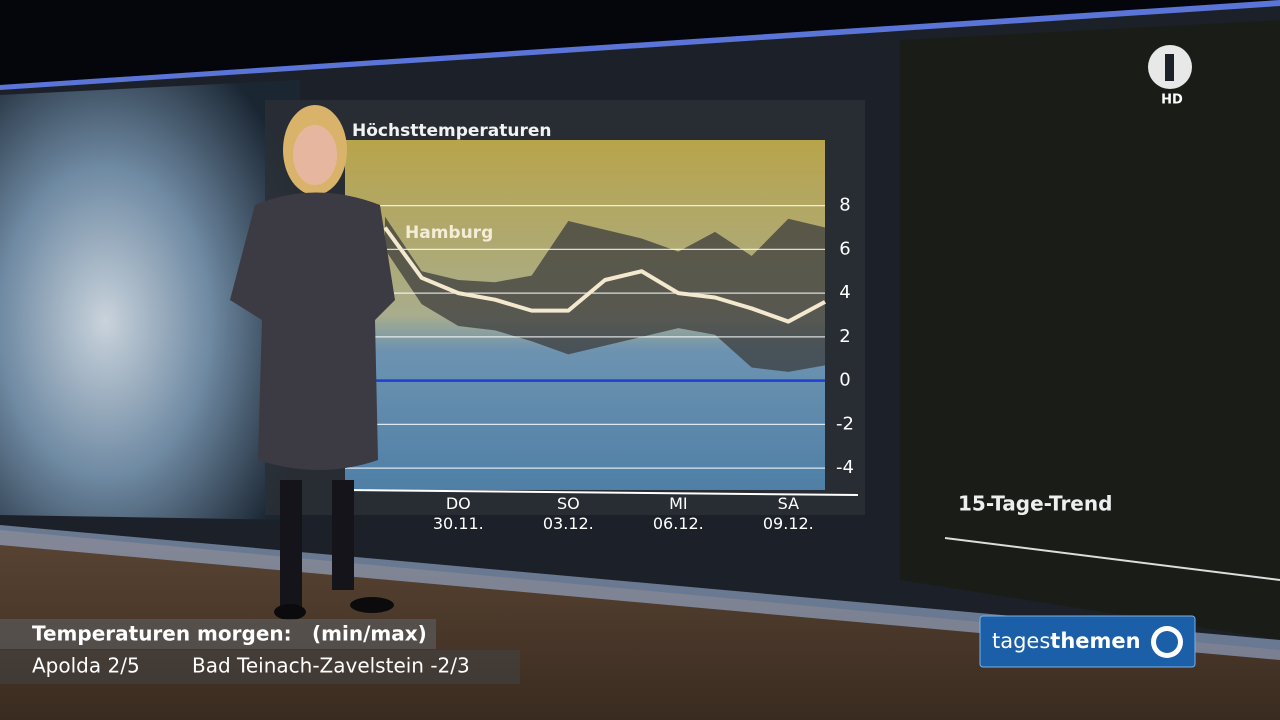 The width and height of the screenshot is (1280, 720). Describe the element at coordinates (1095, 641) in the screenshot. I see `show-logo-suffix: themen` at that location.